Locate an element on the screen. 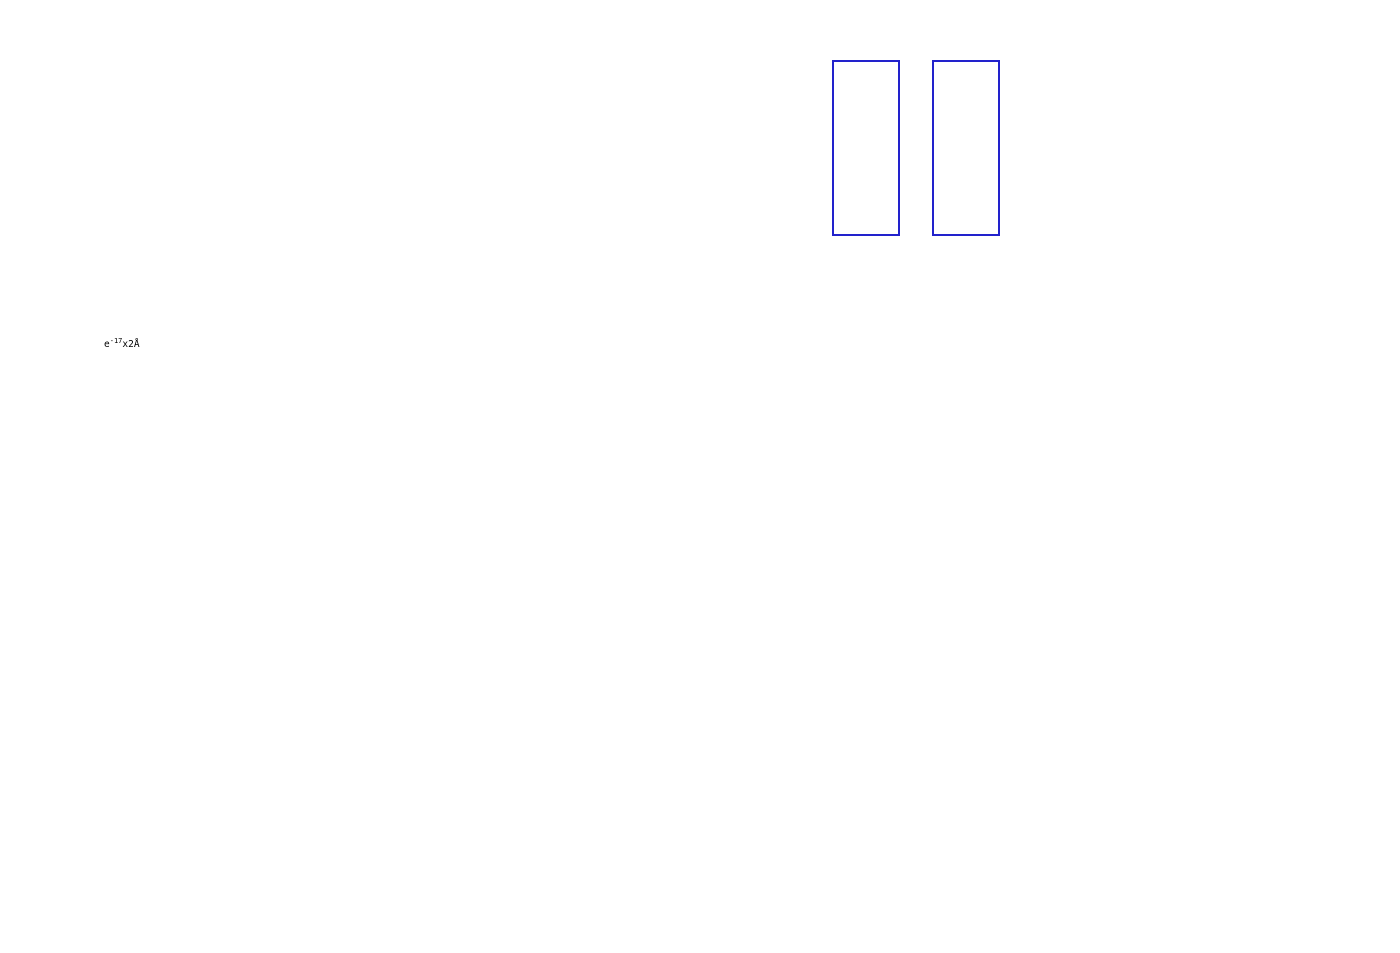  header-datetime-version is located at coordinates (1076, 25).